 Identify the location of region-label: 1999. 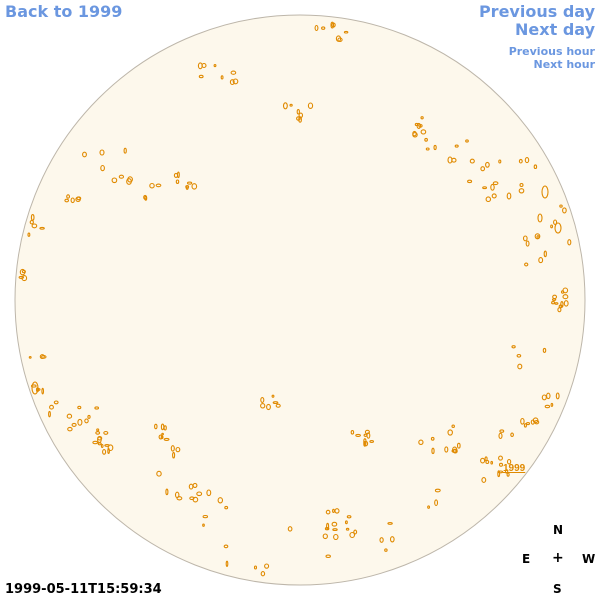
(514, 468).